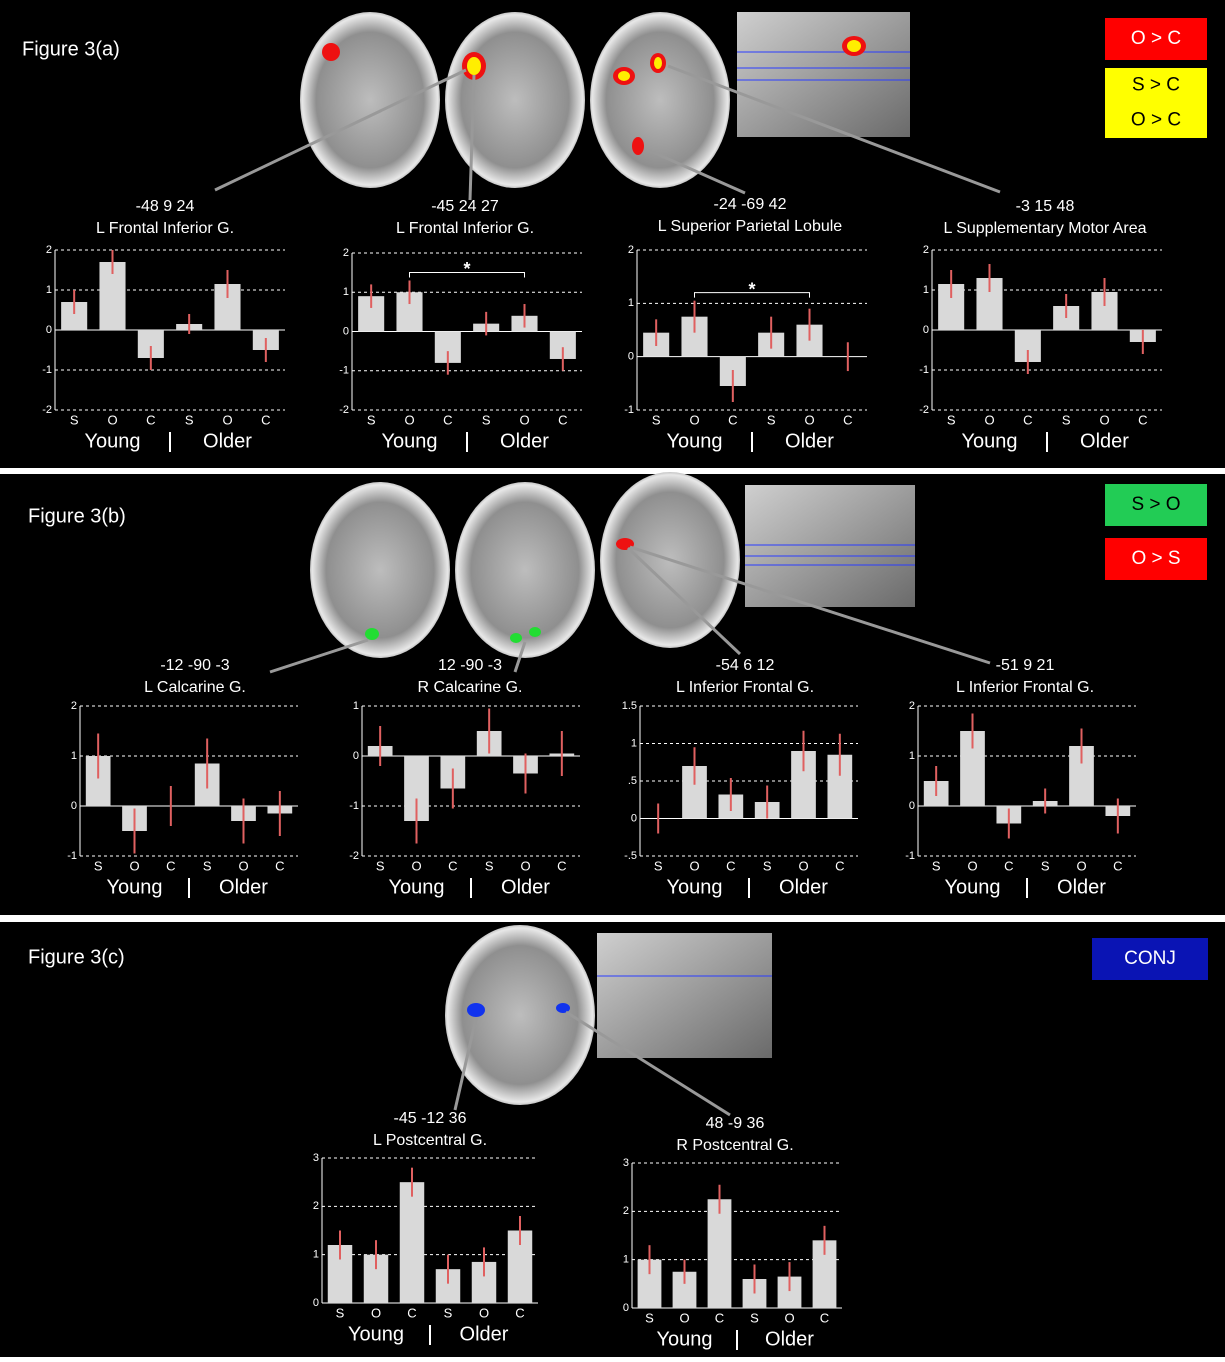 The height and width of the screenshot is (1362, 1225). What do you see at coordinates (1044, 228) in the screenshot?
I see `chart-subtitle: L Supplementary Motor Area` at bounding box center [1044, 228].